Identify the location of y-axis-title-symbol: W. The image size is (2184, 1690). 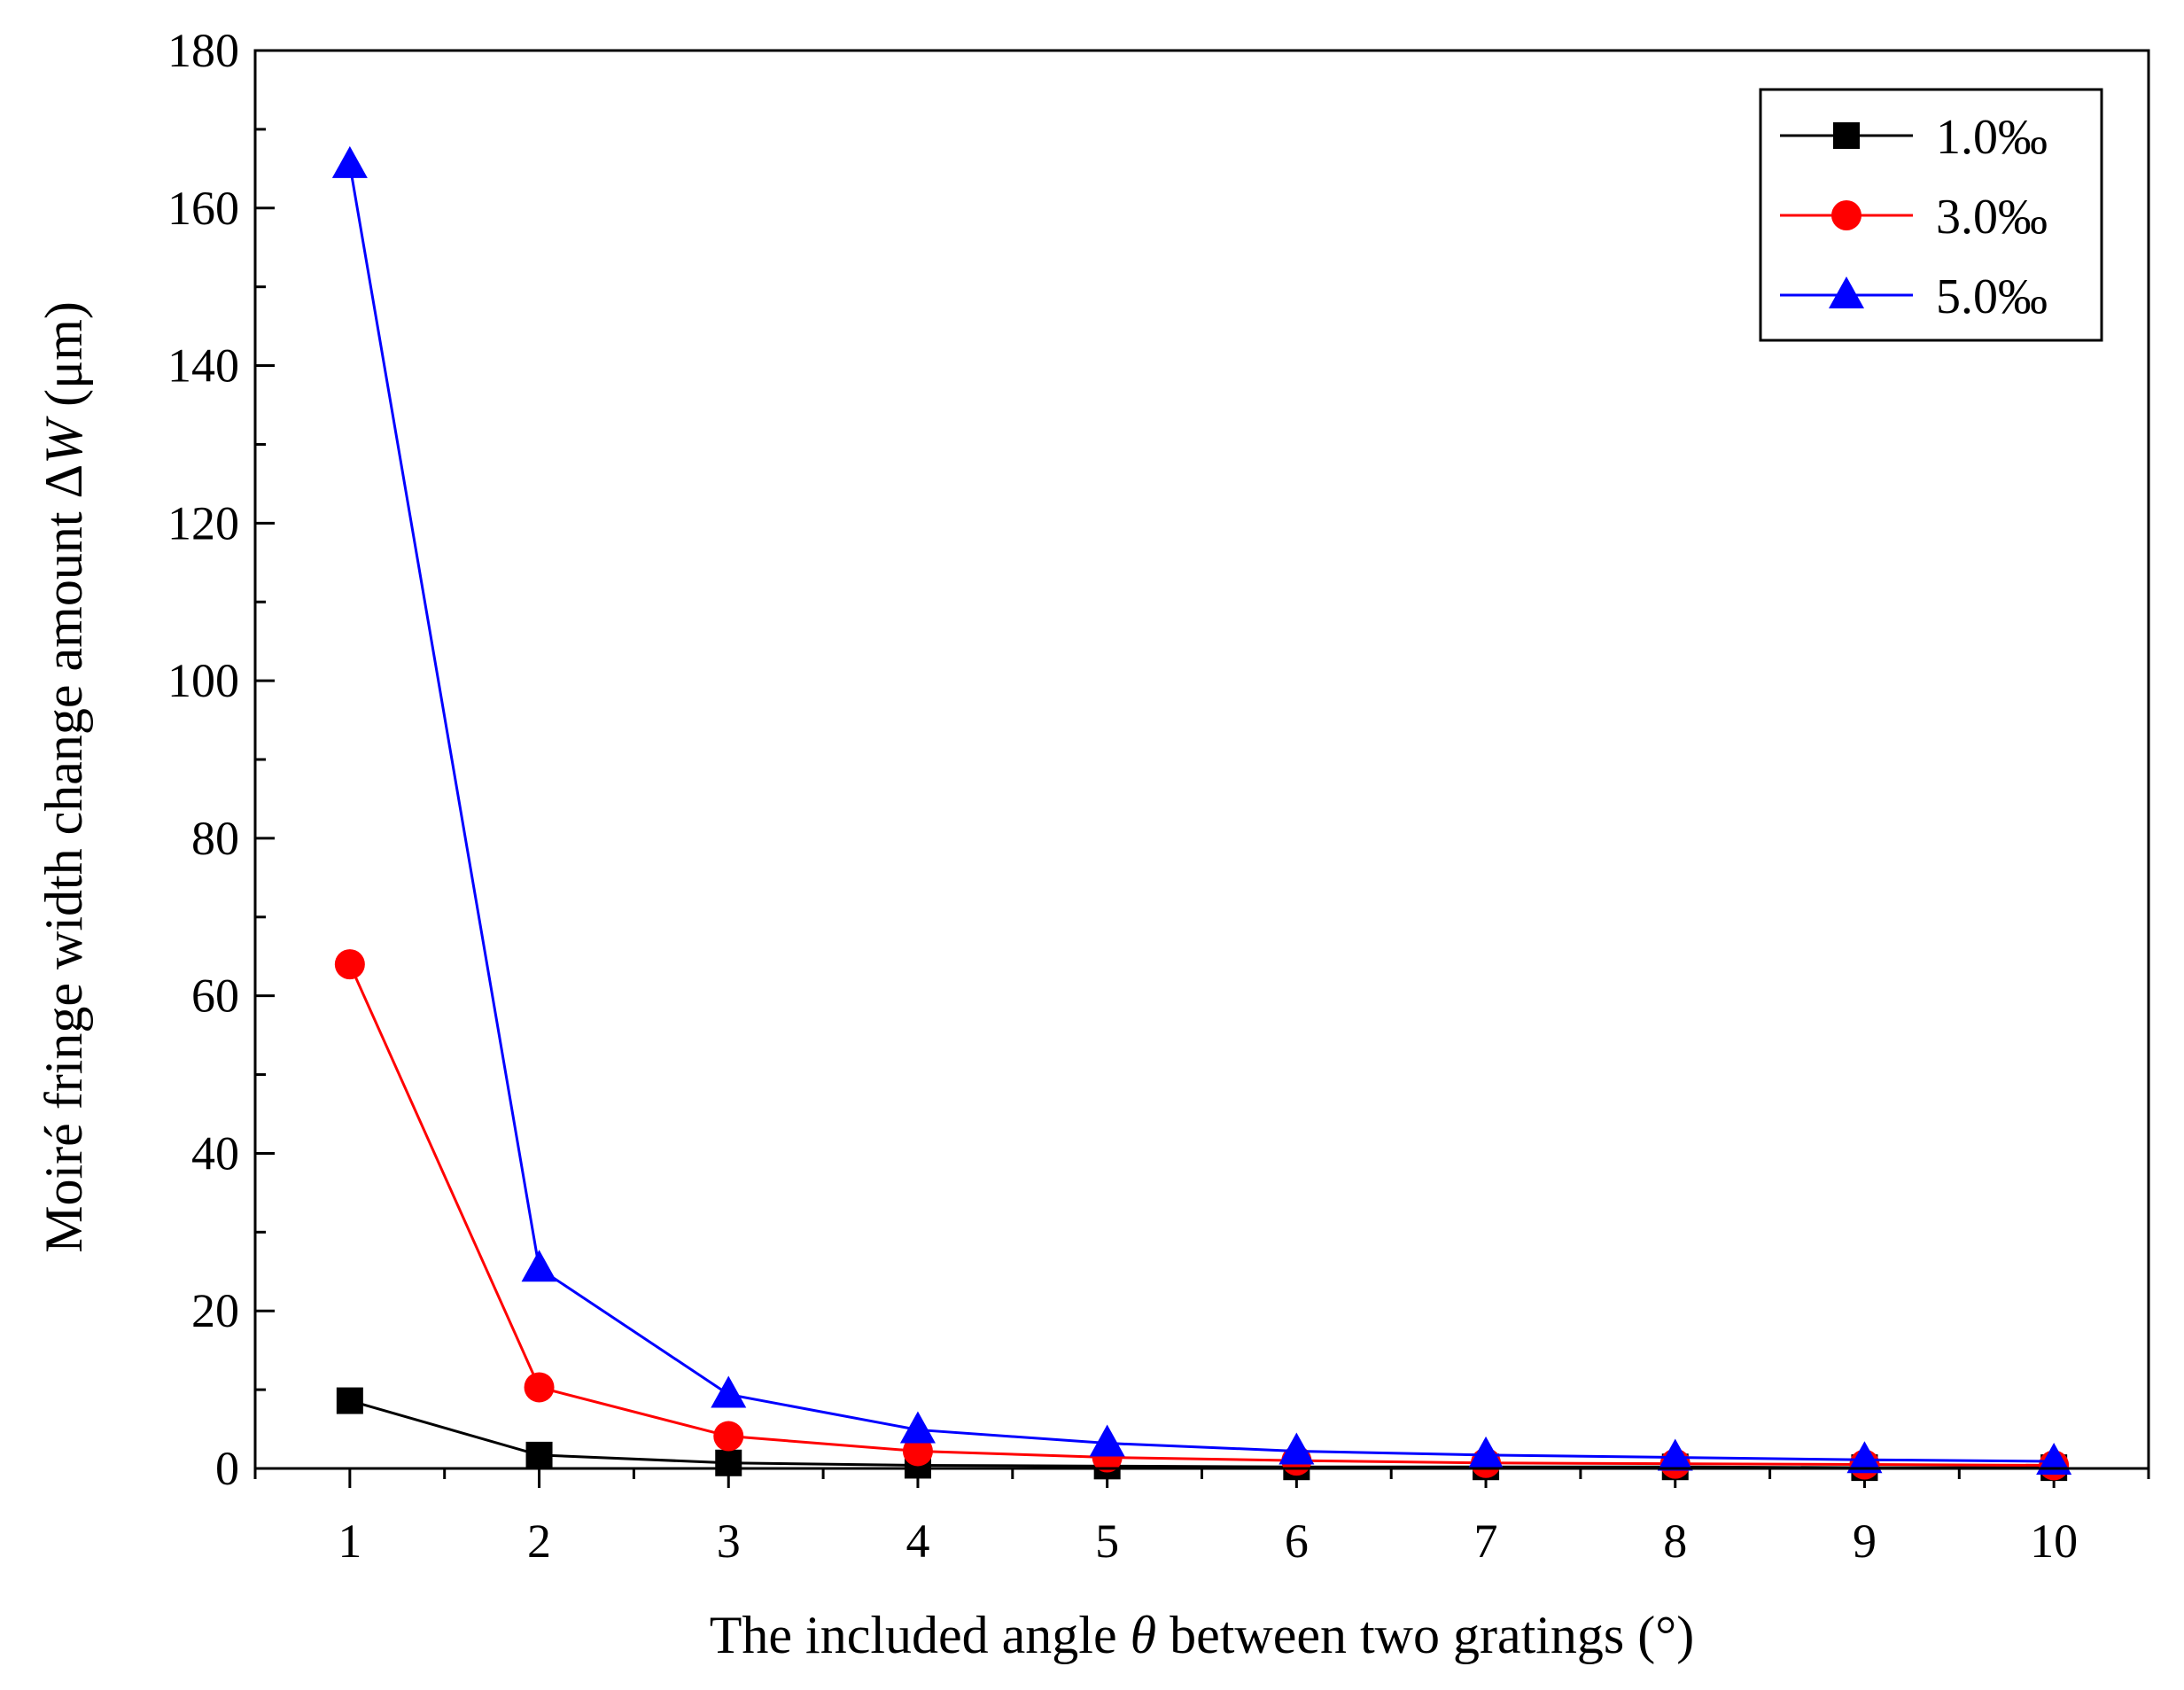
(64, 440).